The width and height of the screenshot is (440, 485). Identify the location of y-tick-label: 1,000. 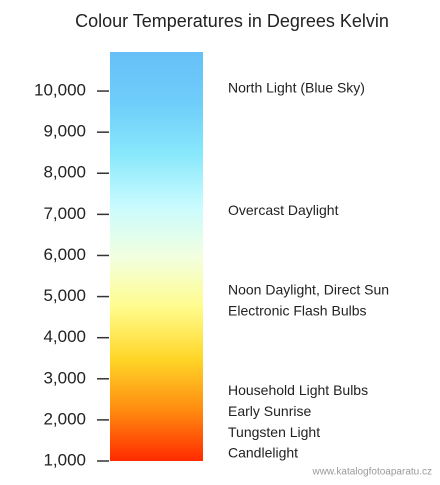
(64, 459).